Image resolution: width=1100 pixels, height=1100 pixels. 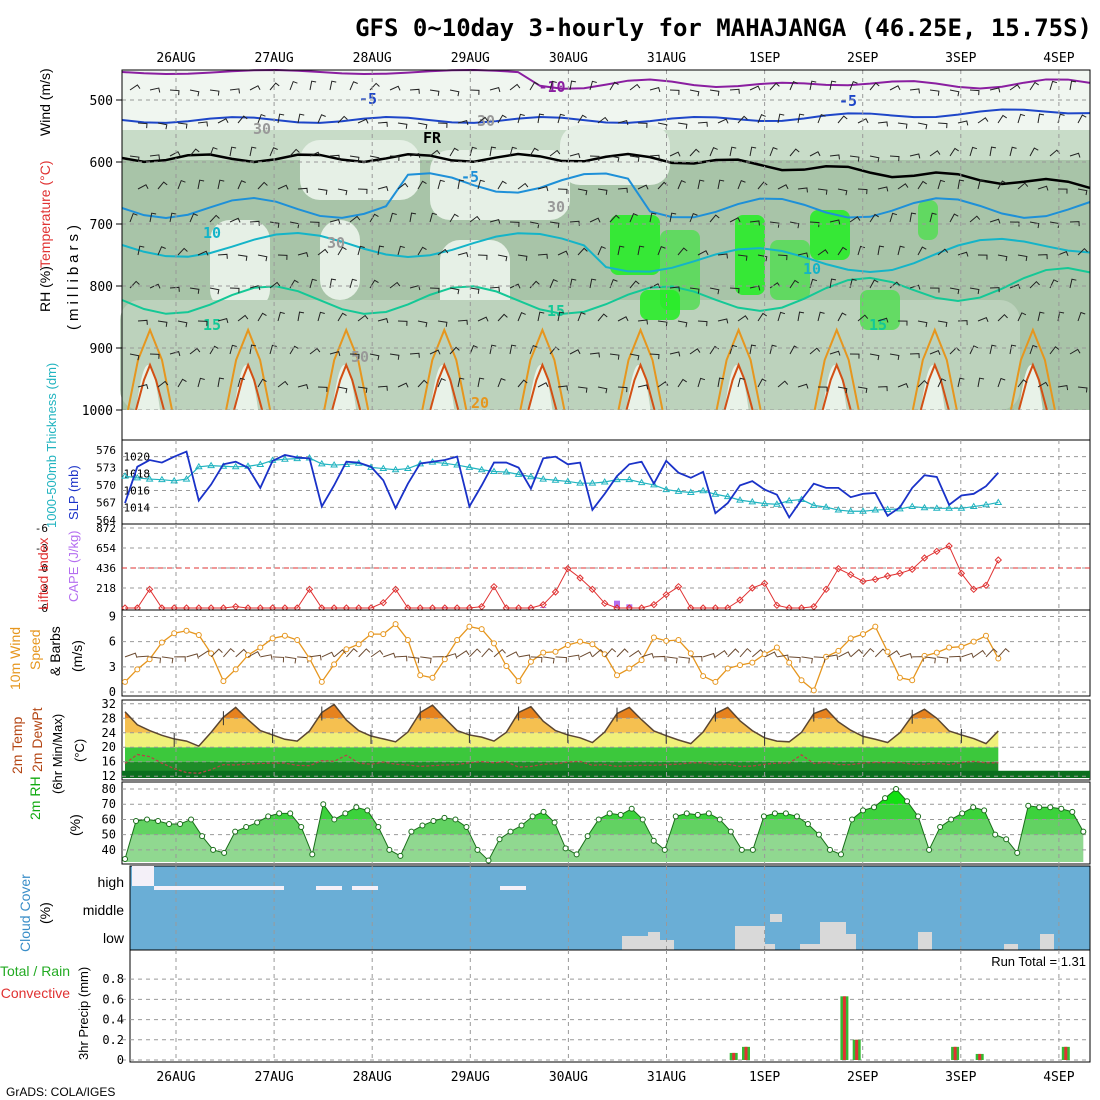 What do you see at coordinates (113, 979) in the screenshot?
I see `precip-tick-0.8: 0.8` at bounding box center [113, 979].